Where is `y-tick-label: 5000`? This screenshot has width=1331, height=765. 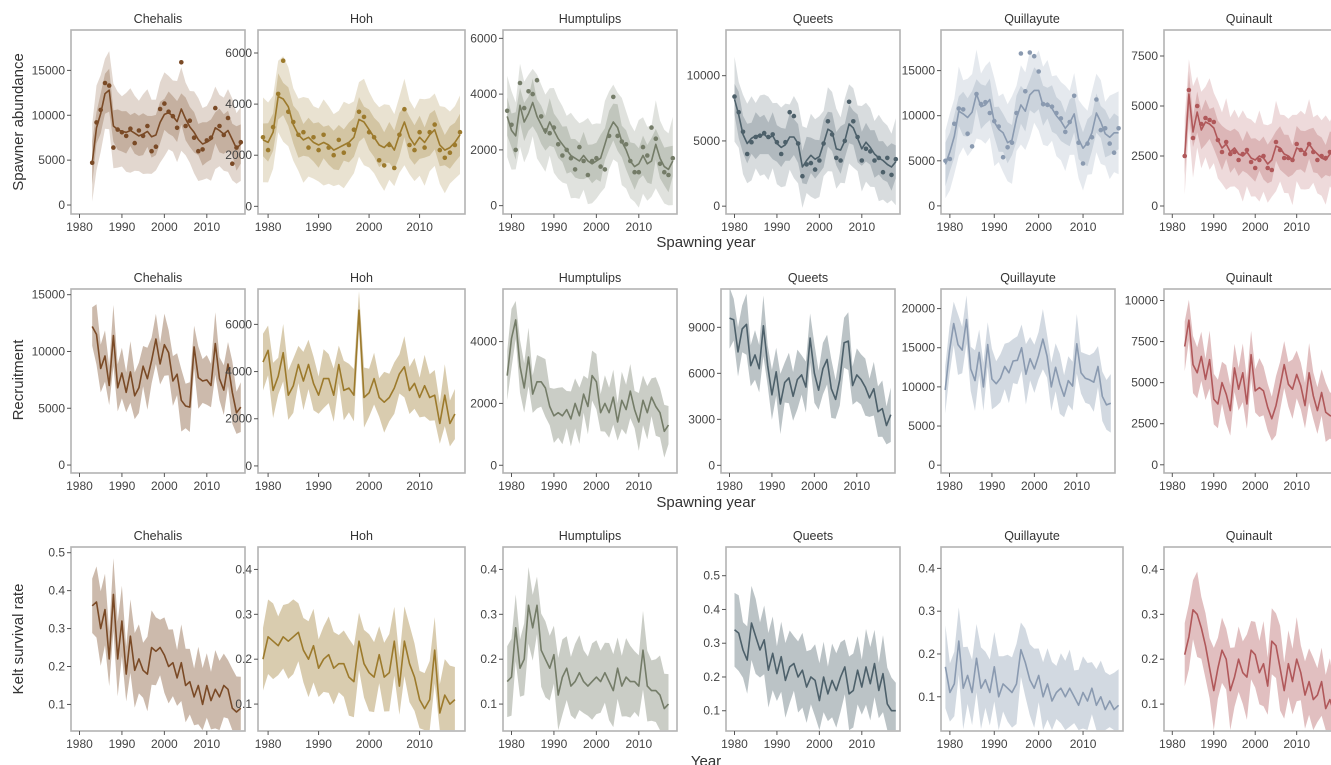 y-tick-label: 5000 is located at coordinates (921, 161).